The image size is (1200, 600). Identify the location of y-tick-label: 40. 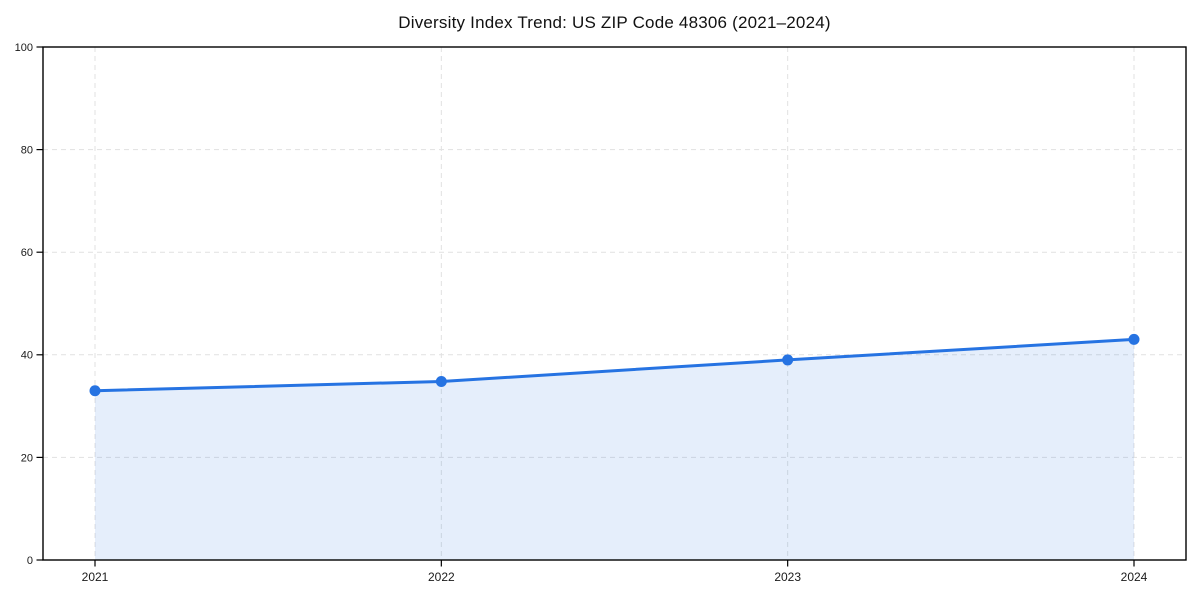
(27, 356).